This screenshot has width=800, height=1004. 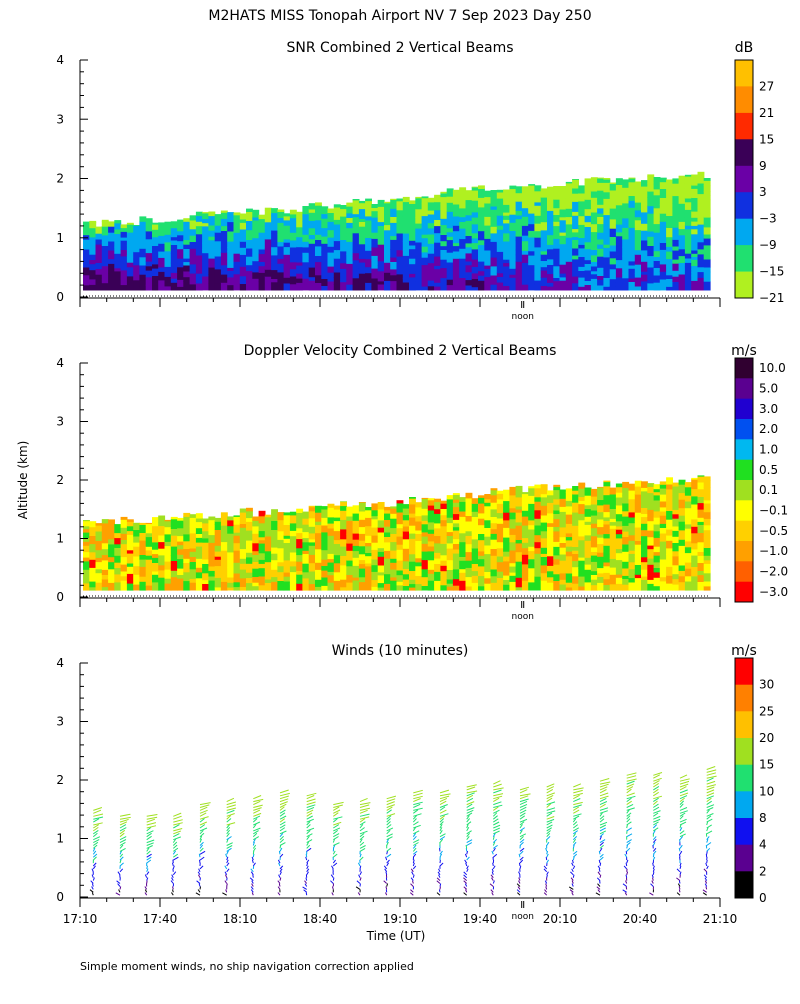 I want to click on colorbar-label: 21, so click(x=766, y=113).